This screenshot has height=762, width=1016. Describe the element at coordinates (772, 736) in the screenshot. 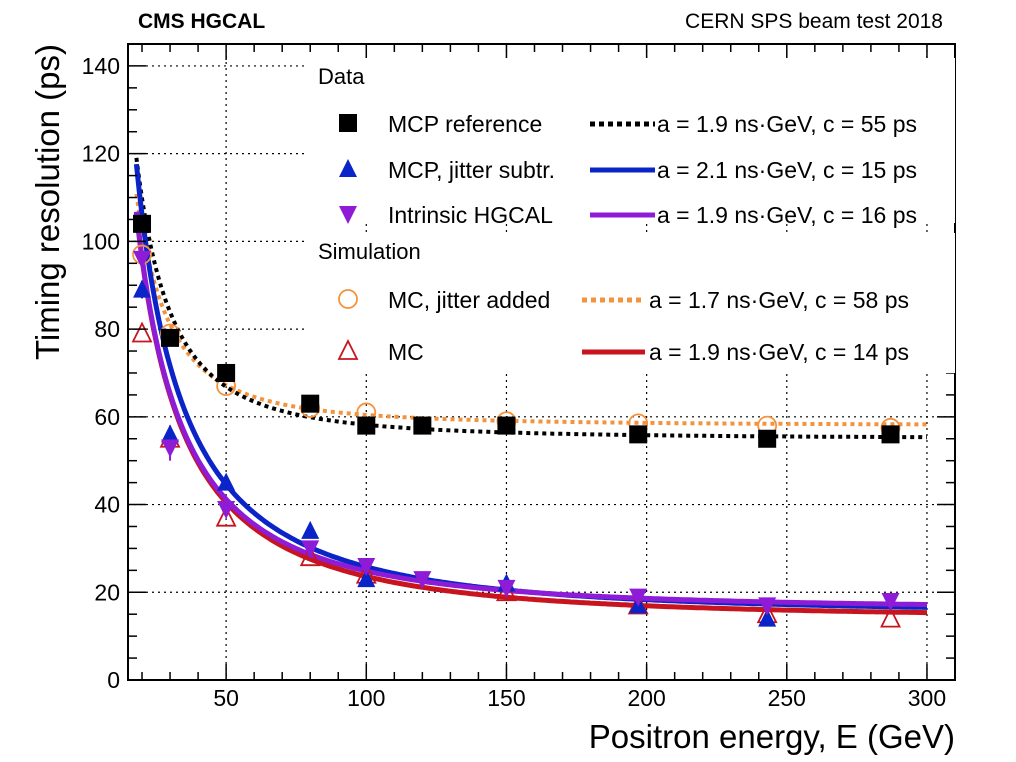

I see `x-axis-title: Positron energy, E (GeV)` at that location.